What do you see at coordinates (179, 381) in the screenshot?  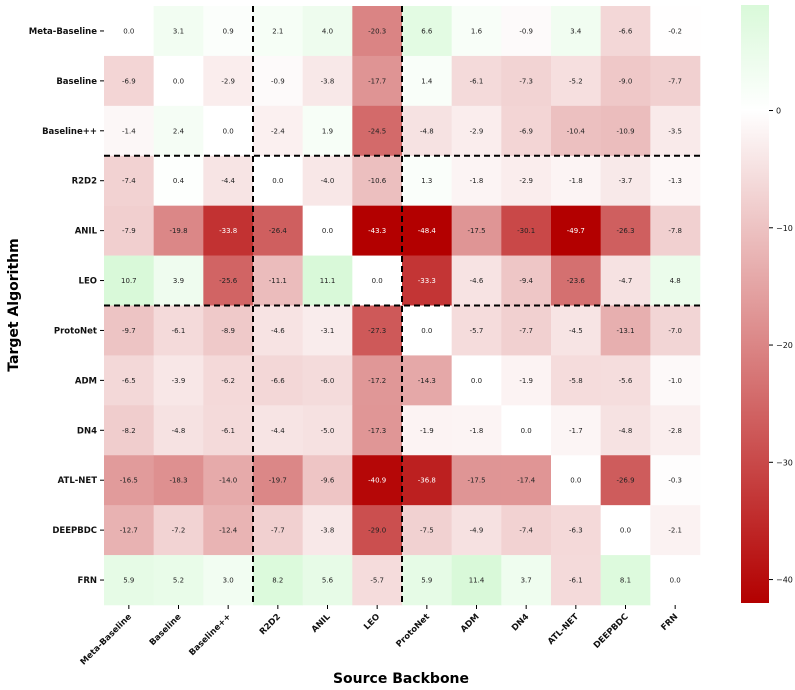 I see `cell-value-label: -3.9` at bounding box center [179, 381].